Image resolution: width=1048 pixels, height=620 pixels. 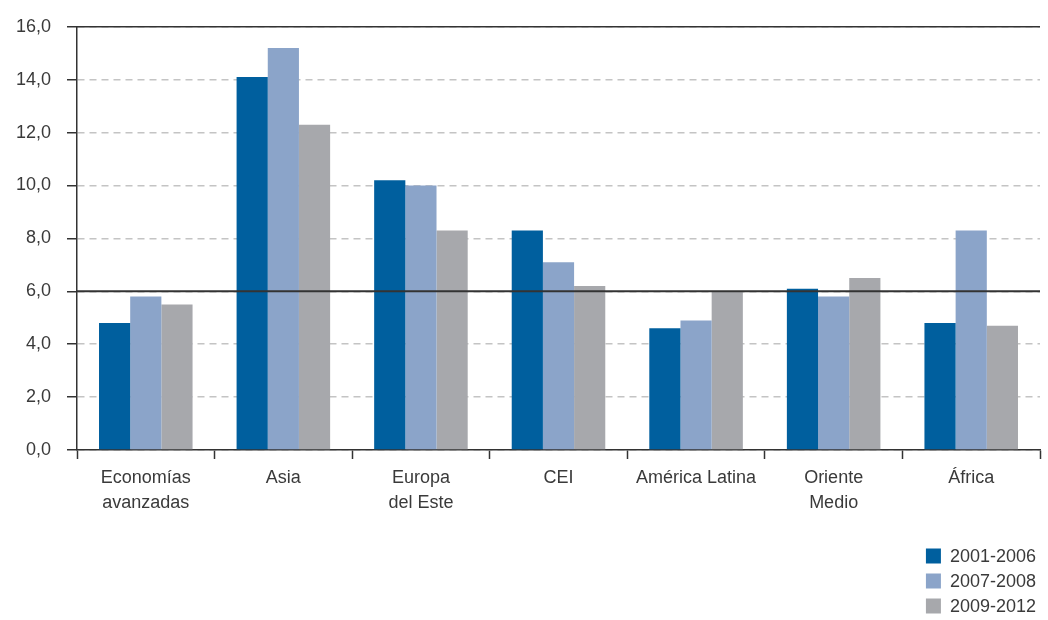 What do you see at coordinates (558, 476) in the screenshot?
I see `x-tick-label: CEI` at bounding box center [558, 476].